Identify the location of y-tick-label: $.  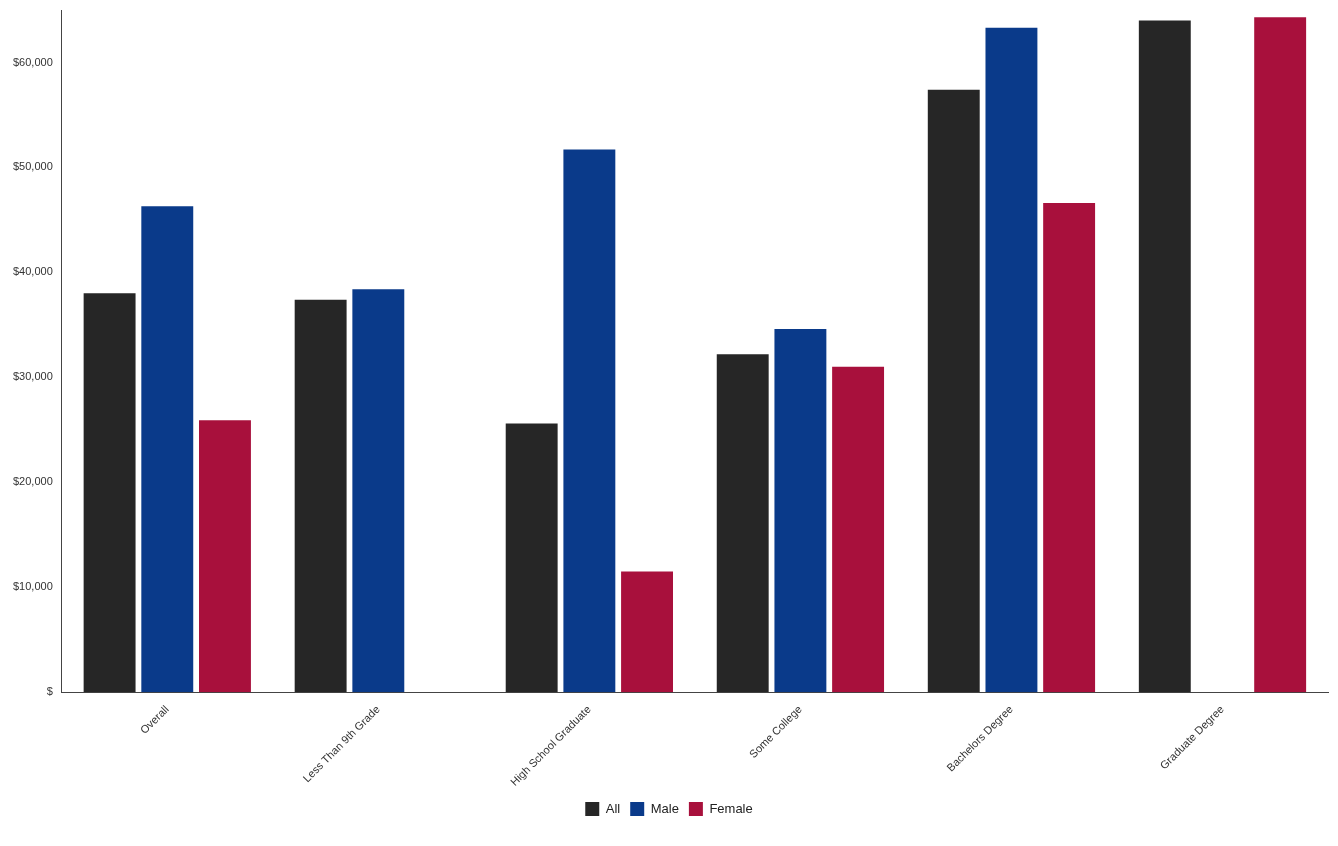
(49, 691).